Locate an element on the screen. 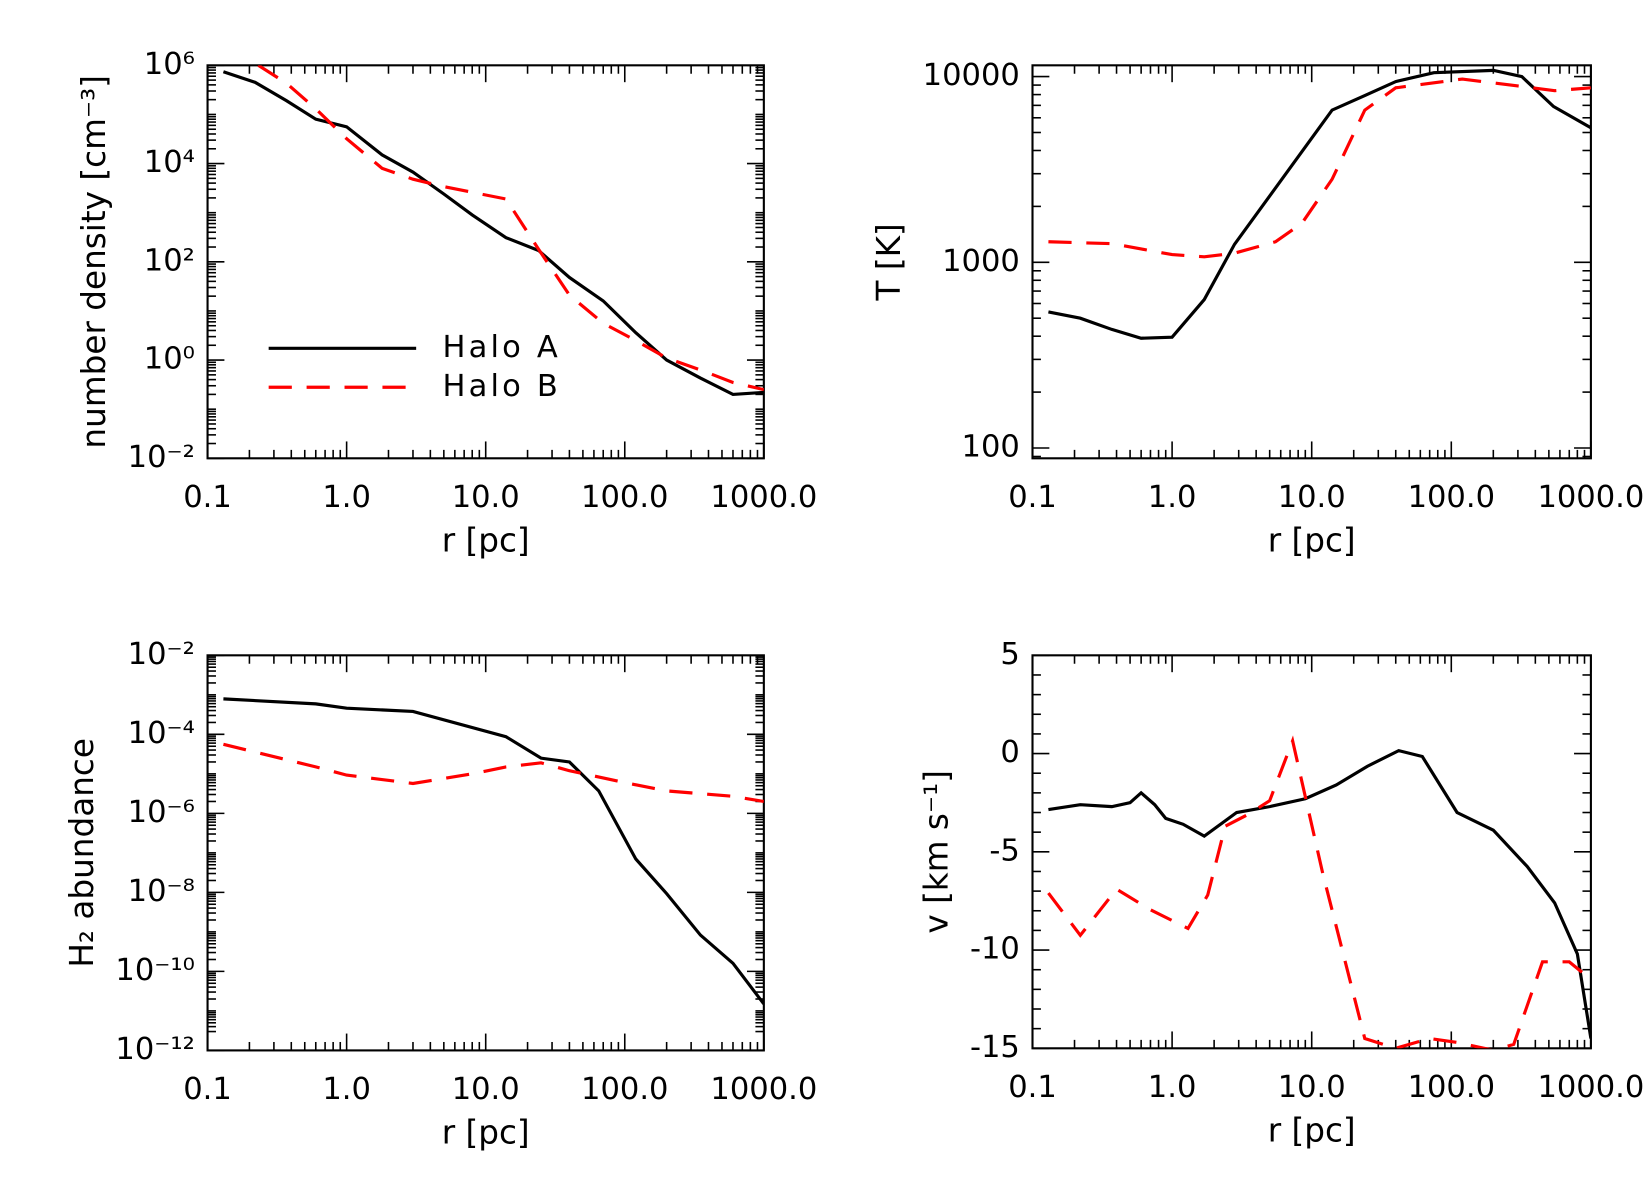  y-tick-label: 10⁻⁴ is located at coordinates (161, 733).